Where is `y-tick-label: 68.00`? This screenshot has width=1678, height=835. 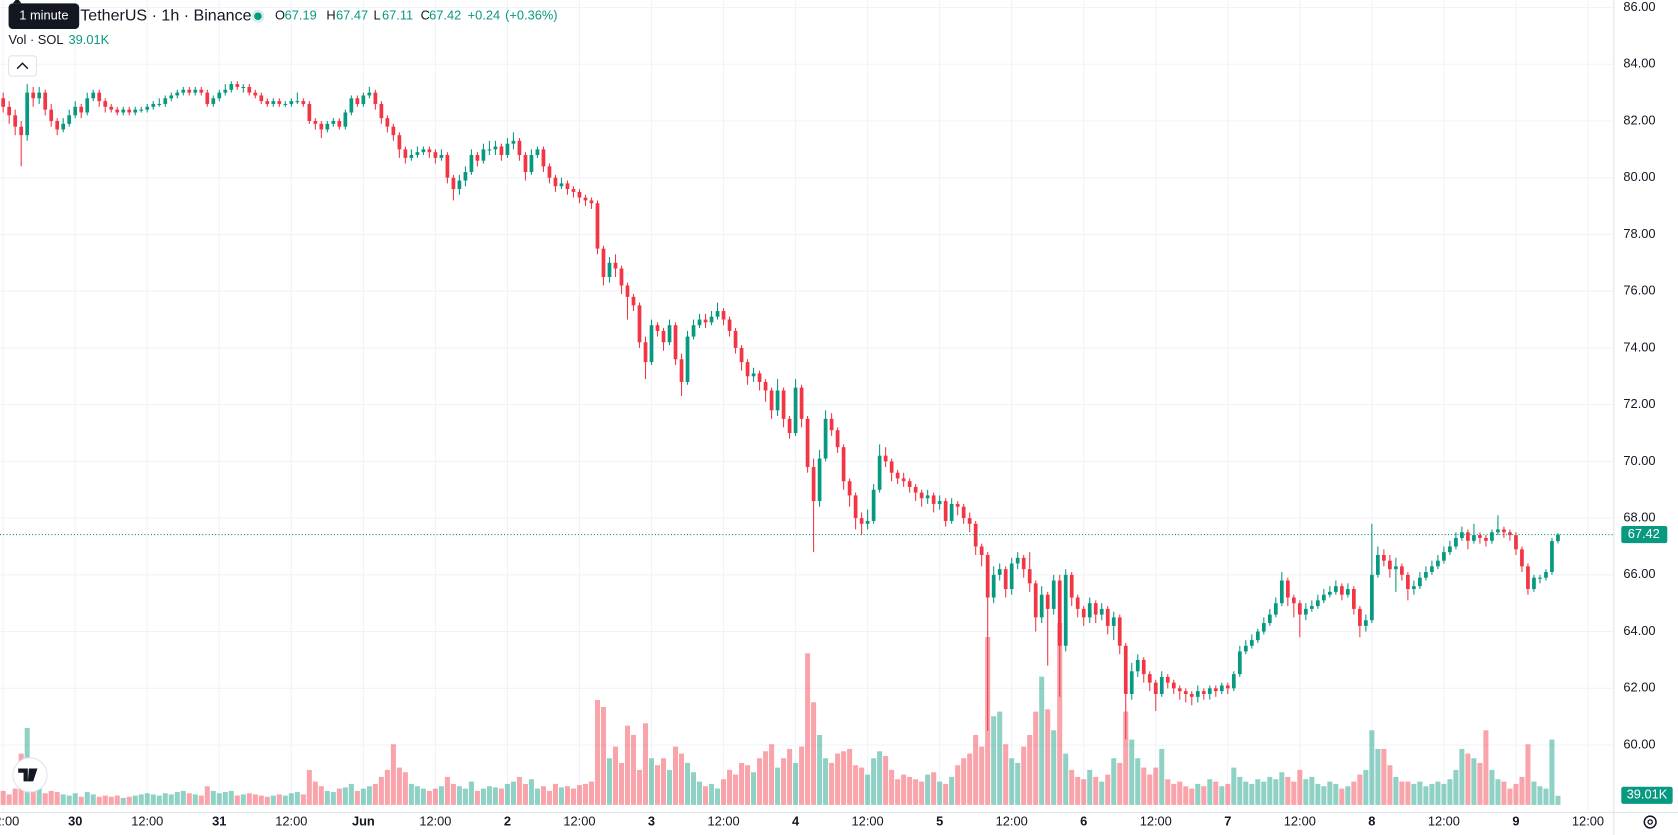 y-tick-label: 68.00 is located at coordinates (1639, 517).